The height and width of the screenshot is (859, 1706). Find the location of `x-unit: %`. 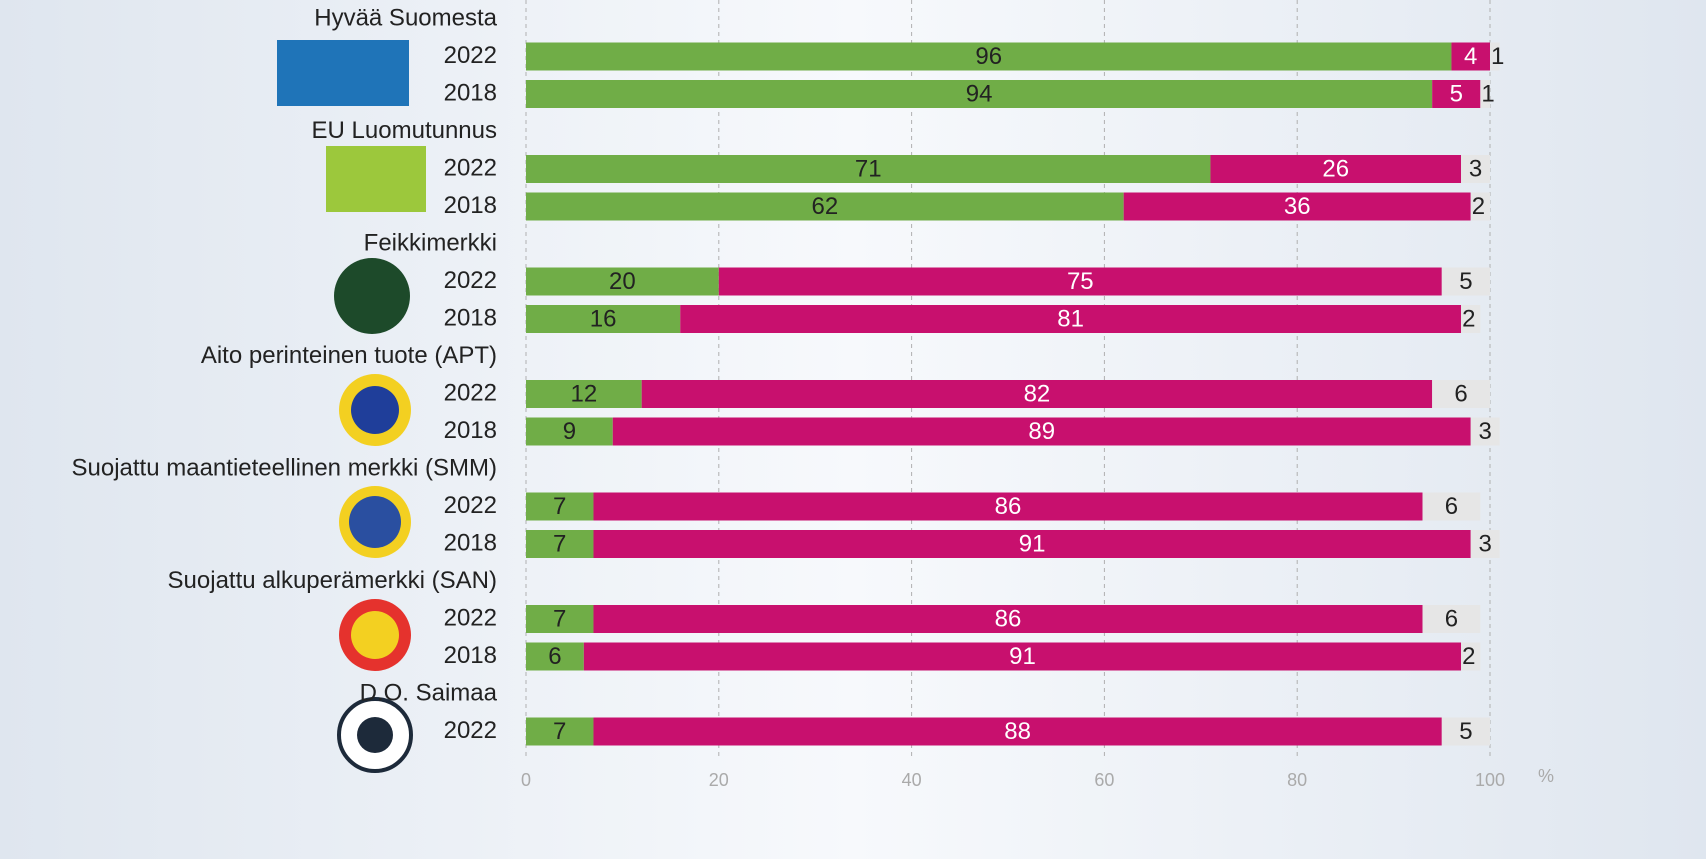

x-unit: % is located at coordinates (1546, 776).